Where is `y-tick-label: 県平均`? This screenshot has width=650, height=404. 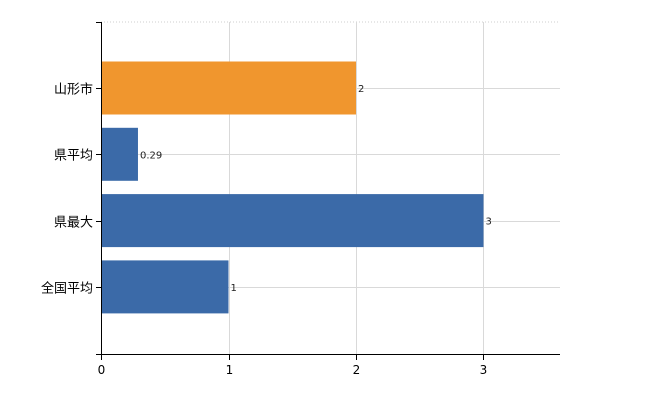
y-tick-label: 県平均 is located at coordinates (73, 156).